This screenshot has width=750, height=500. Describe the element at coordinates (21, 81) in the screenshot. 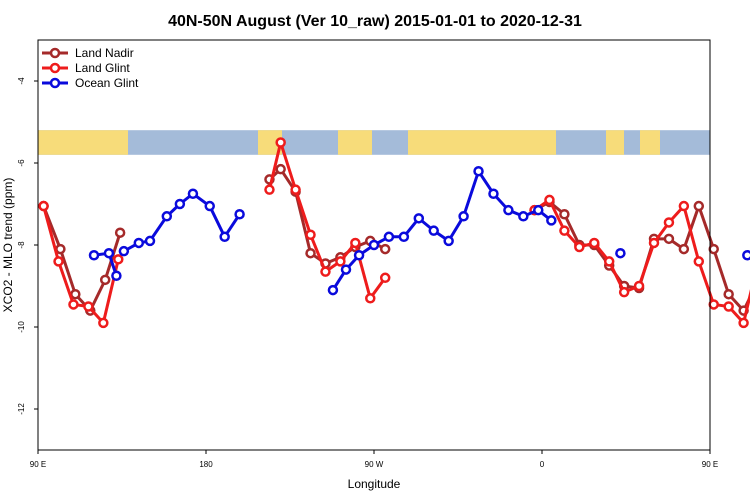

I see `y-tick-label: -4` at that location.